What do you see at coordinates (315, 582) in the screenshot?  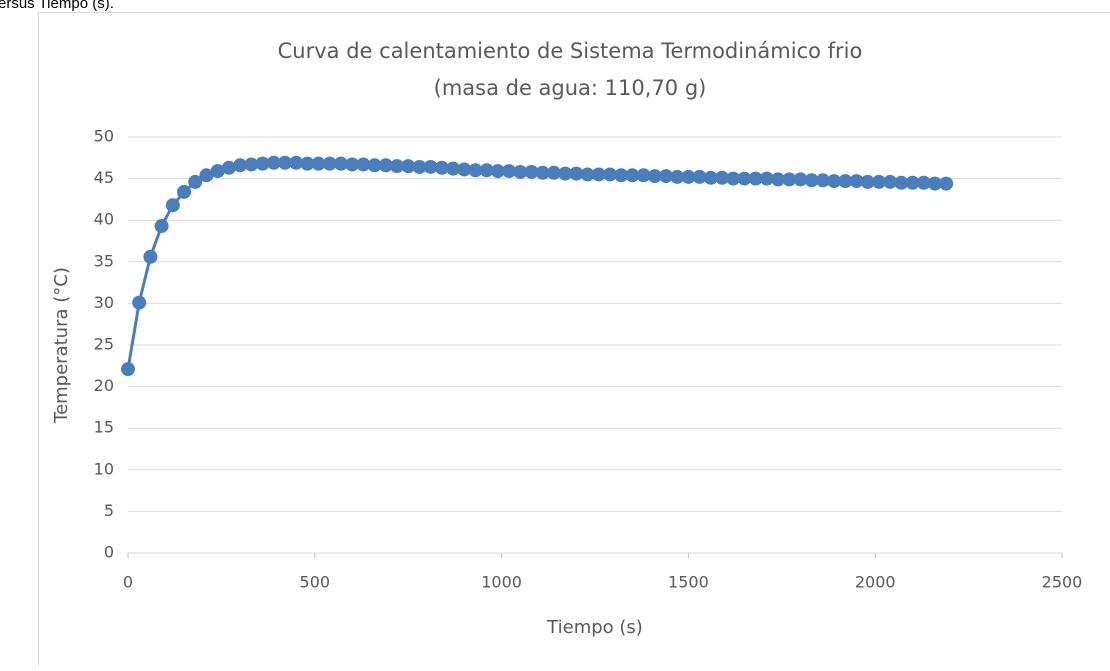 I see `x-tick-label: 500` at bounding box center [315, 582].